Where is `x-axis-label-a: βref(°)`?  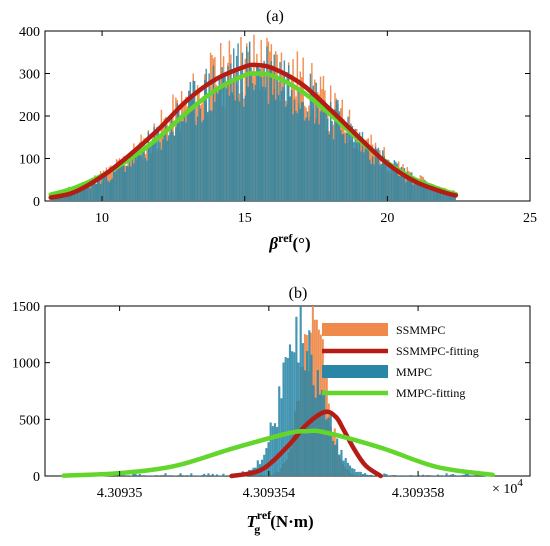
x-axis-label-a: βref(°) is located at coordinates (289, 242).